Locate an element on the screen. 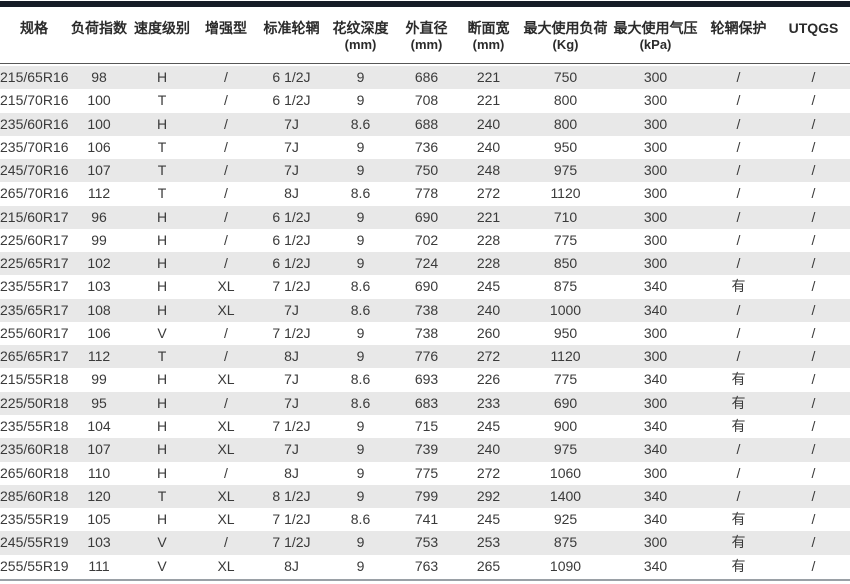  table-cell: 750 is located at coordinates (565, 77).